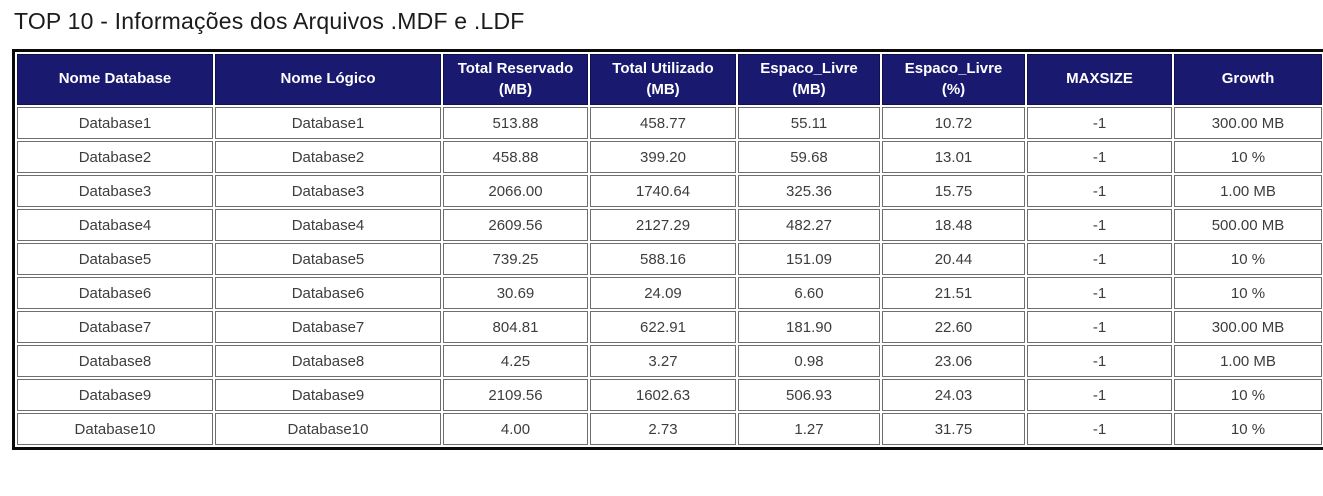 The image size is (1323, 496). I want to click on table-cell: 30.69, so click(515, 293).